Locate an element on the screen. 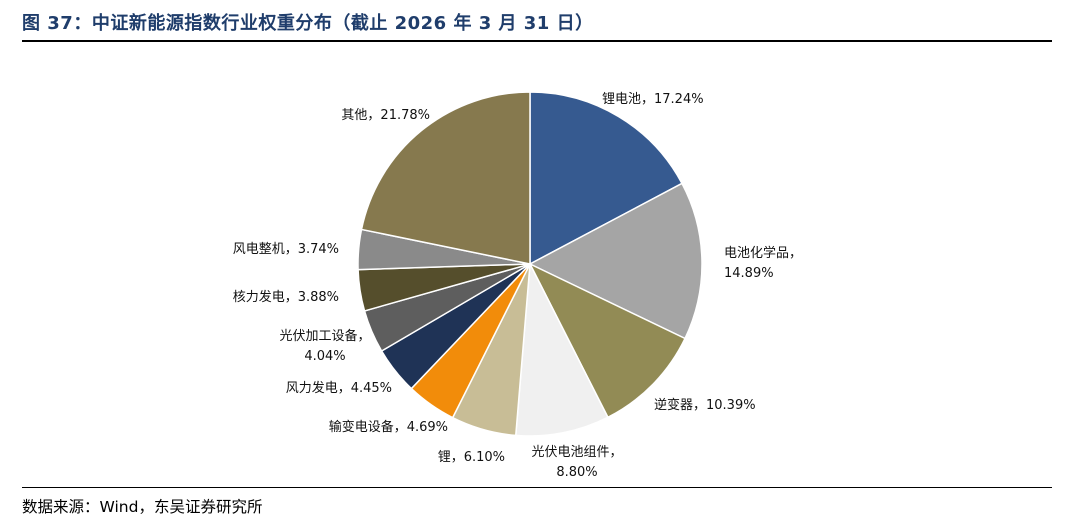 This screenshot has height=523, width=1075. pie-data-label: 光伏加工设备， 4.04% is located at coordinates (324, 346).